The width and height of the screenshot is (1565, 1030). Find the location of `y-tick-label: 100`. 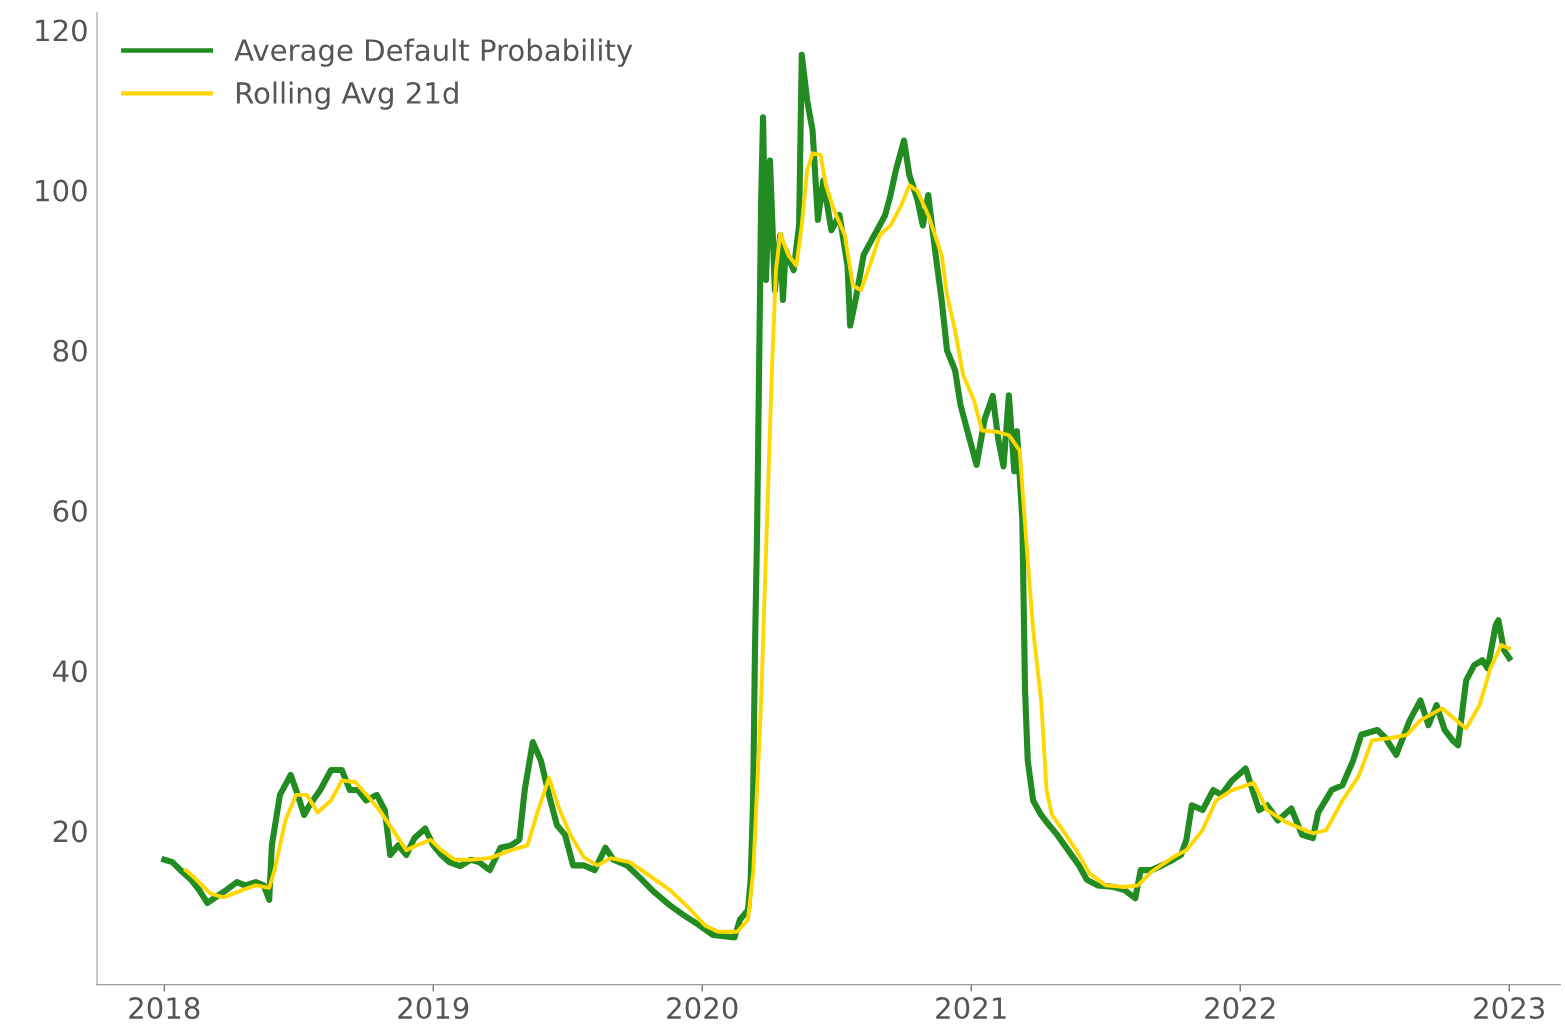

y-tick-label: 100 is located at coordinates (61, 190).